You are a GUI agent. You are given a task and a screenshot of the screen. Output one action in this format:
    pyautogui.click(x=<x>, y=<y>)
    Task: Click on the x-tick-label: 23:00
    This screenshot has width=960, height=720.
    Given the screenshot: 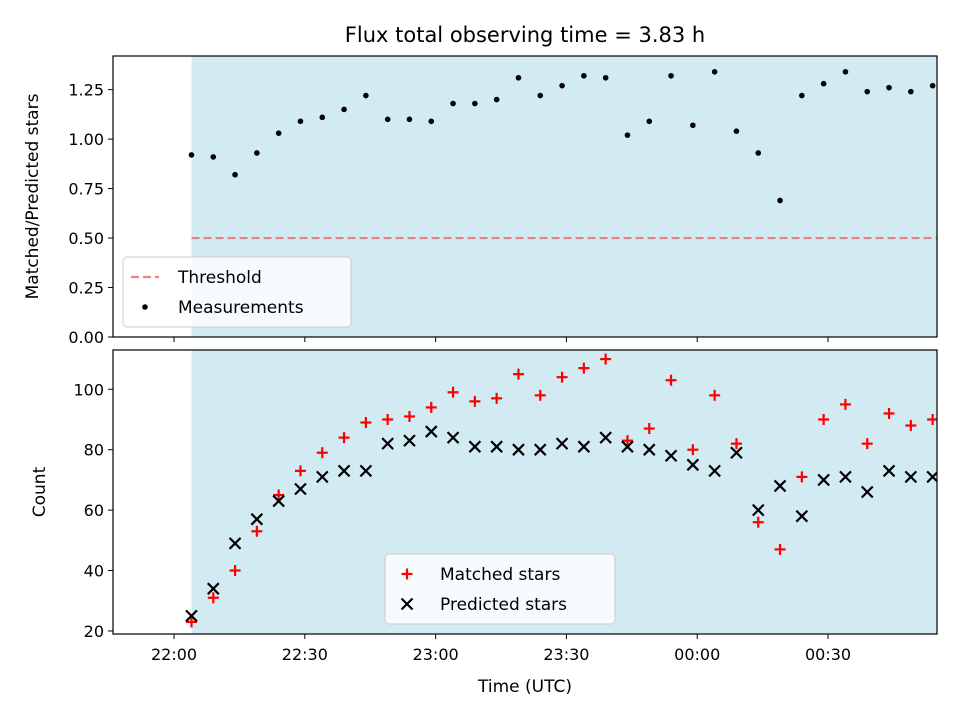 What is the action you would take?
    pyautogui.click(x=436, y=654)
    